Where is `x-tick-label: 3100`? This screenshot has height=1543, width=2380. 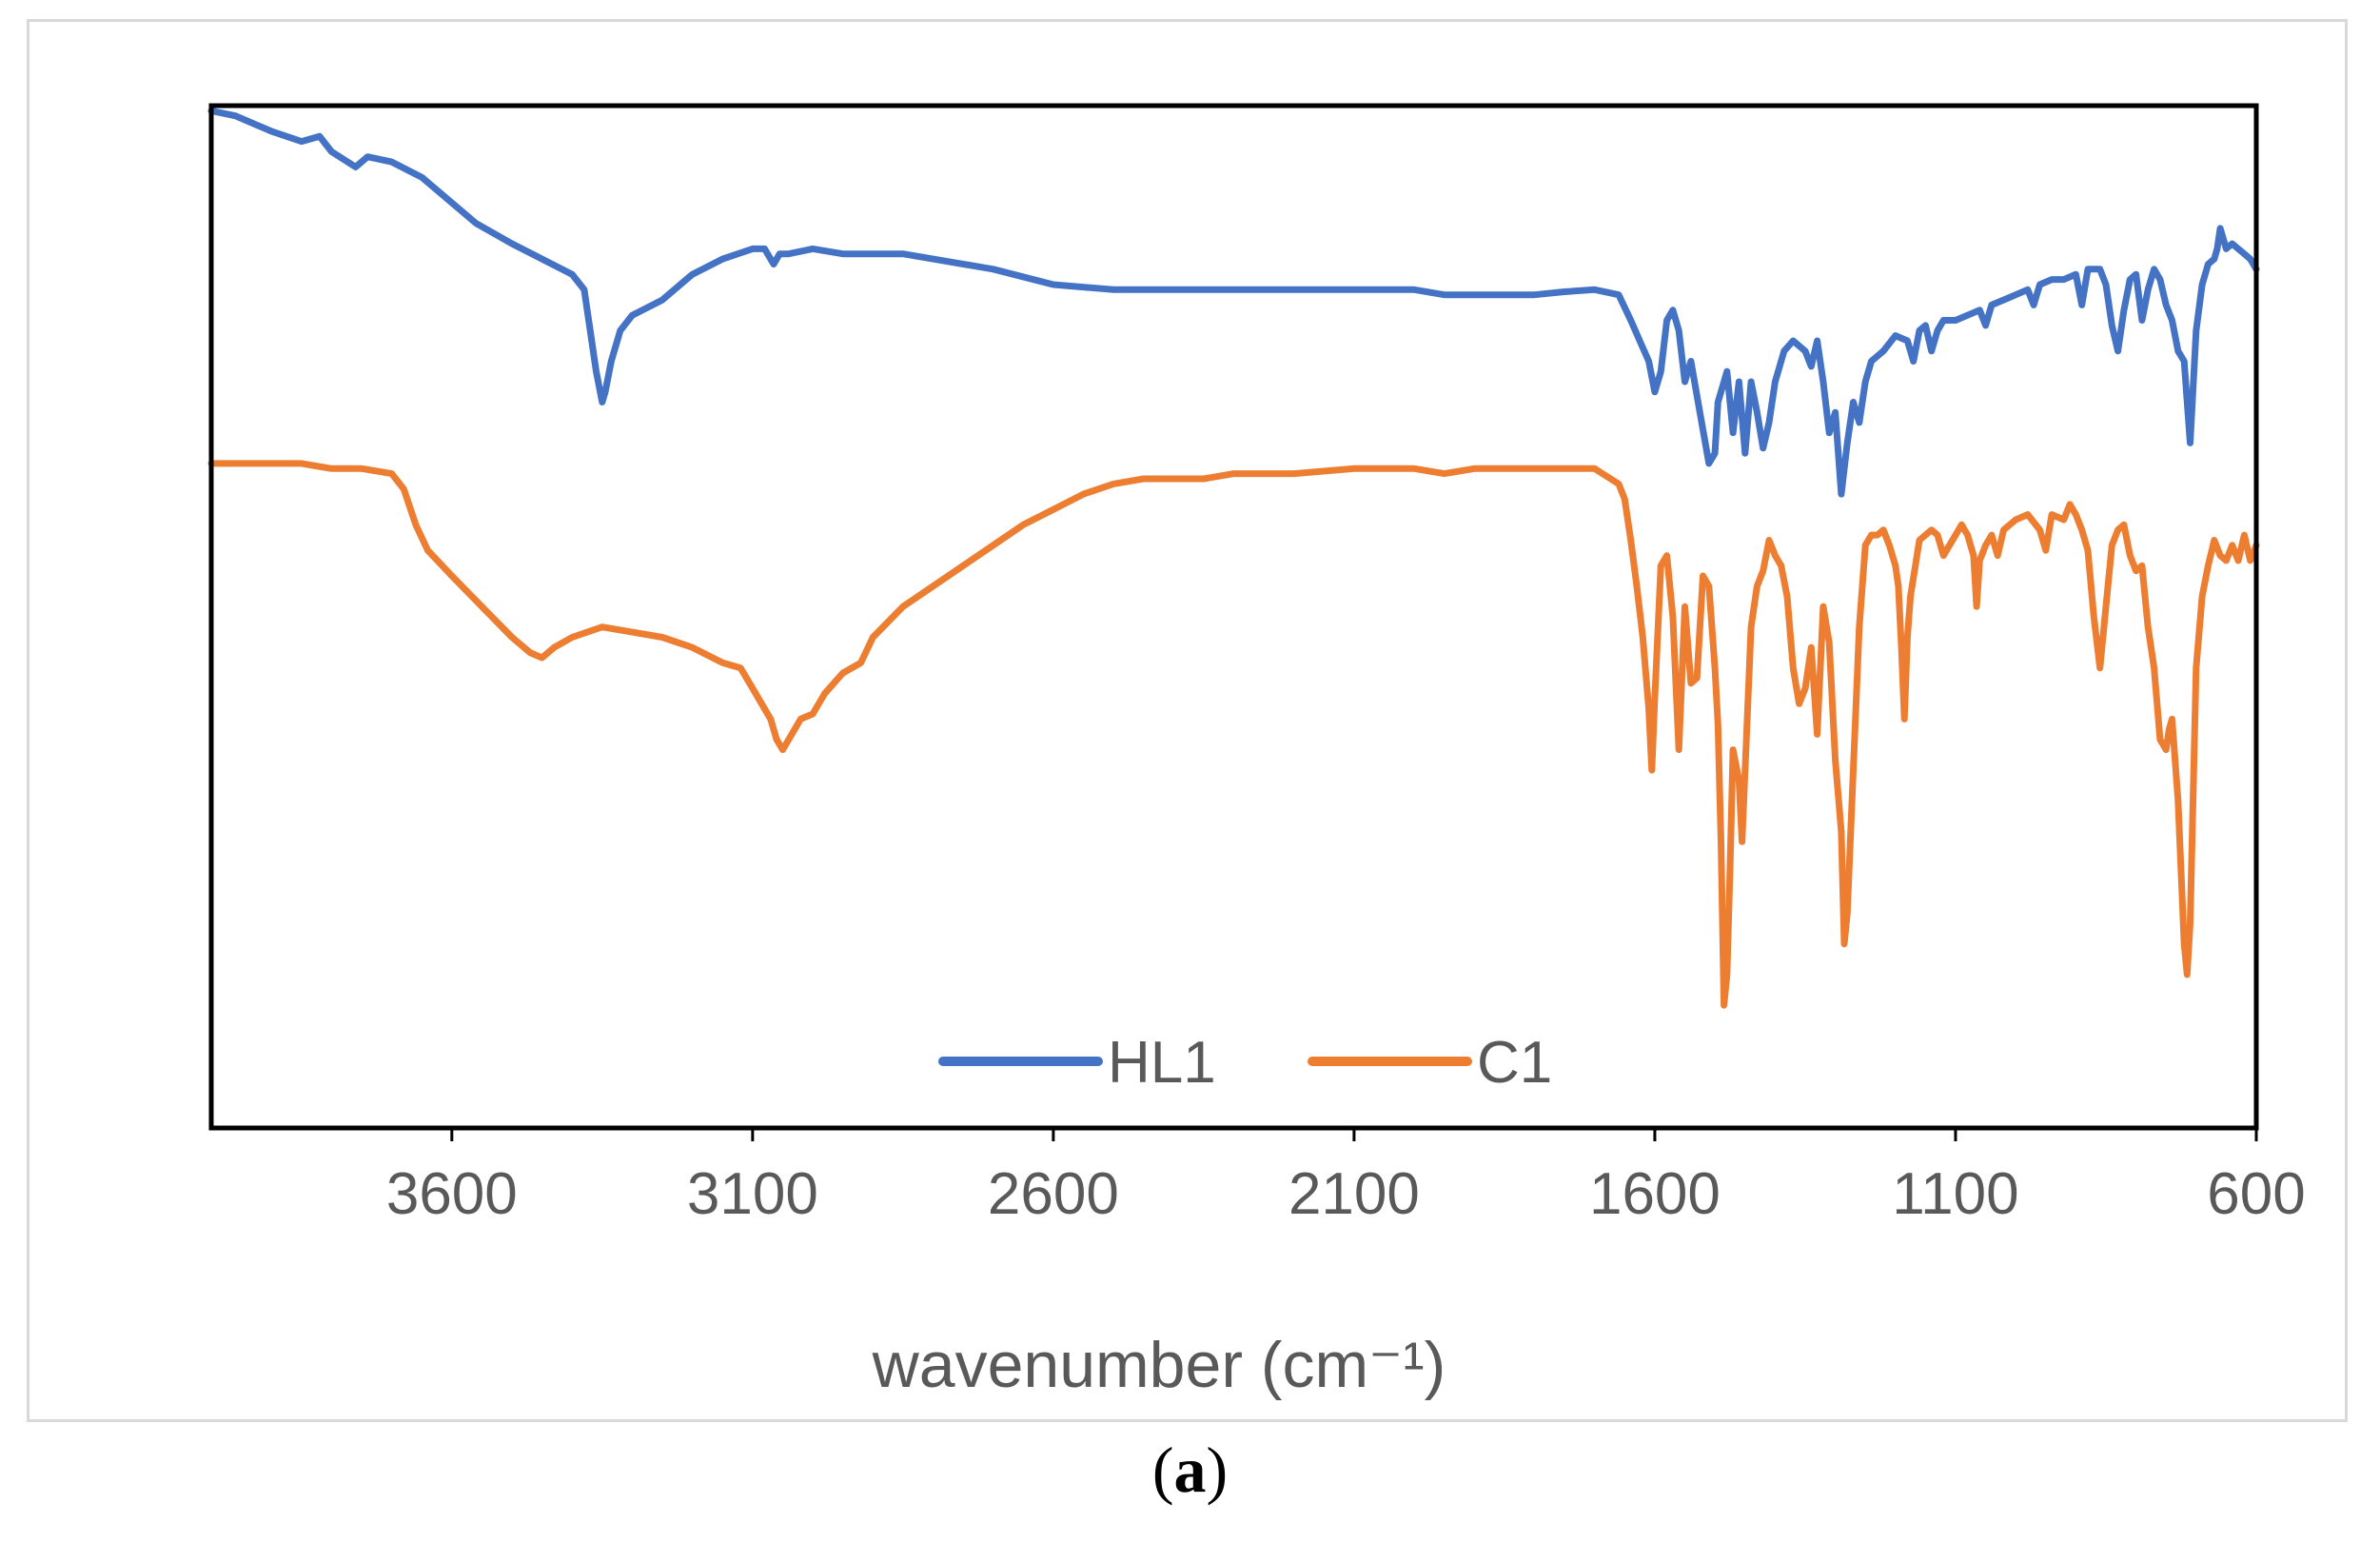
x-tick-label: 3100 is located at coordinates (752, 1194).